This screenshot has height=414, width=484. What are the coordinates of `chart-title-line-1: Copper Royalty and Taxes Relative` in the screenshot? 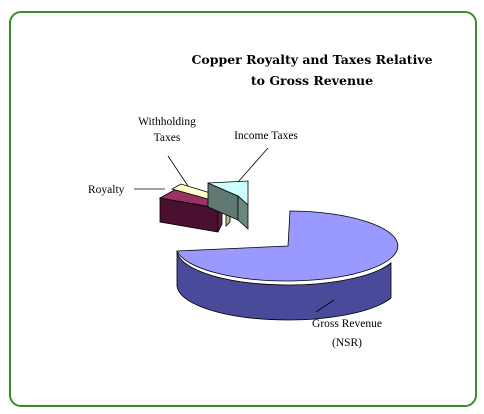 It's located at (311, 59).